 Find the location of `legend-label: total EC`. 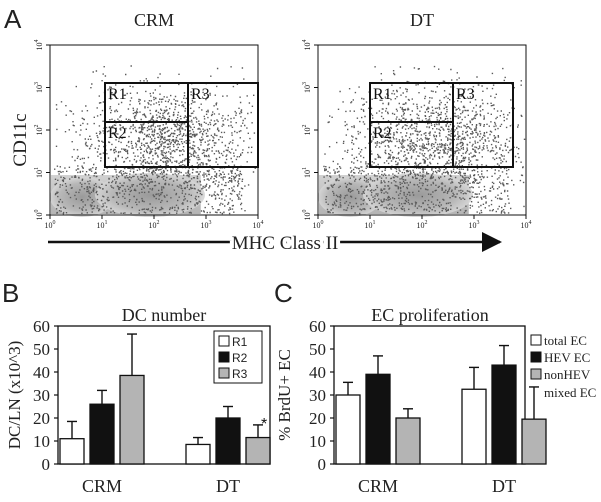

legend-label: total EC is located at coordinates (565, 340).